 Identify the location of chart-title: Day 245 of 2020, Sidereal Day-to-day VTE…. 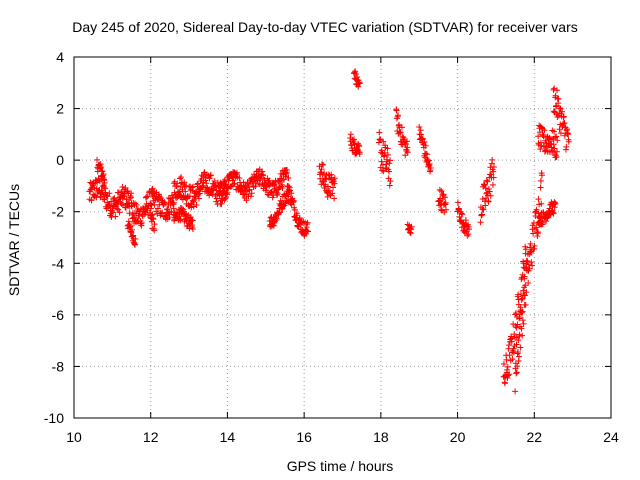
(325, 27).